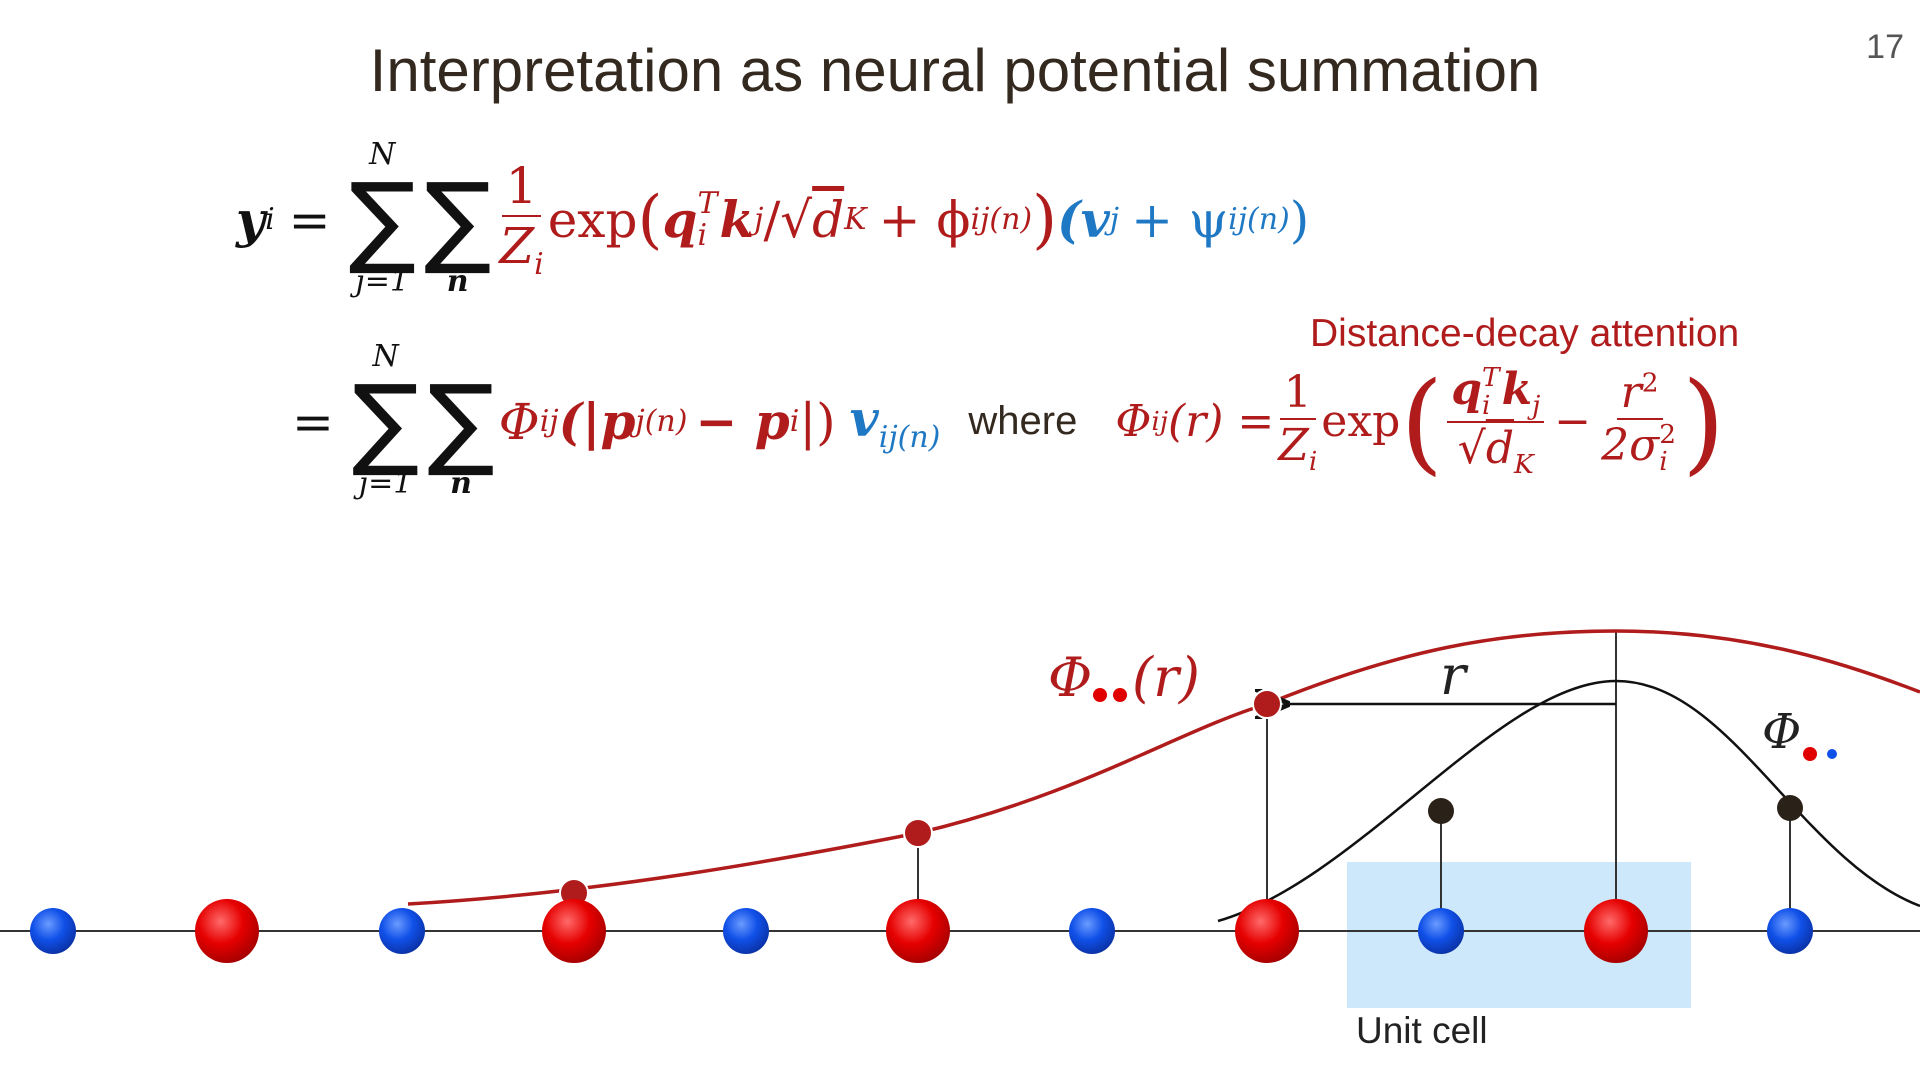 This screenshot has height=1080, width=1920. What do you see at coordinates (1023, 421) in the screenshot?
I see `math-text: where` at bounding box center [1023, 421].